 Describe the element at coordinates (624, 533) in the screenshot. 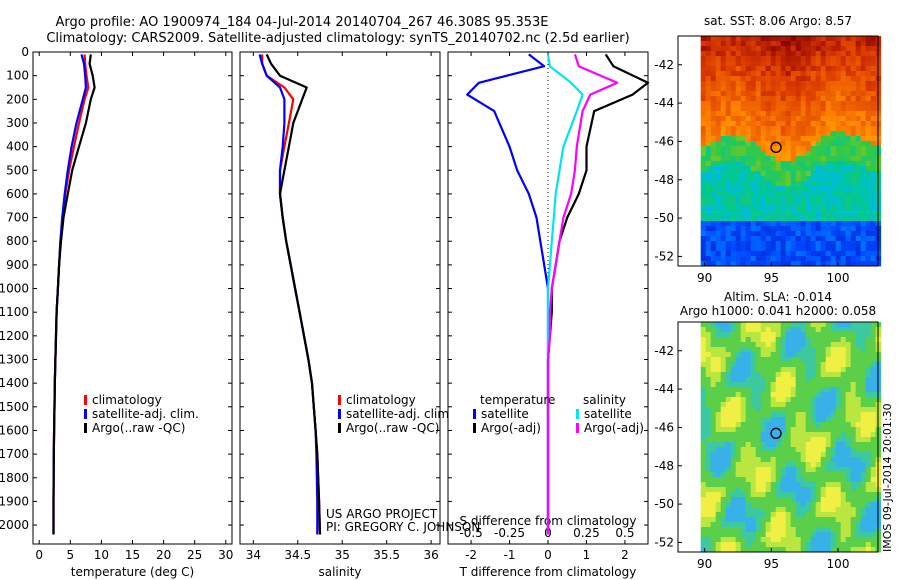

I see `x-tick-label-salinity: 0.5` at that location.